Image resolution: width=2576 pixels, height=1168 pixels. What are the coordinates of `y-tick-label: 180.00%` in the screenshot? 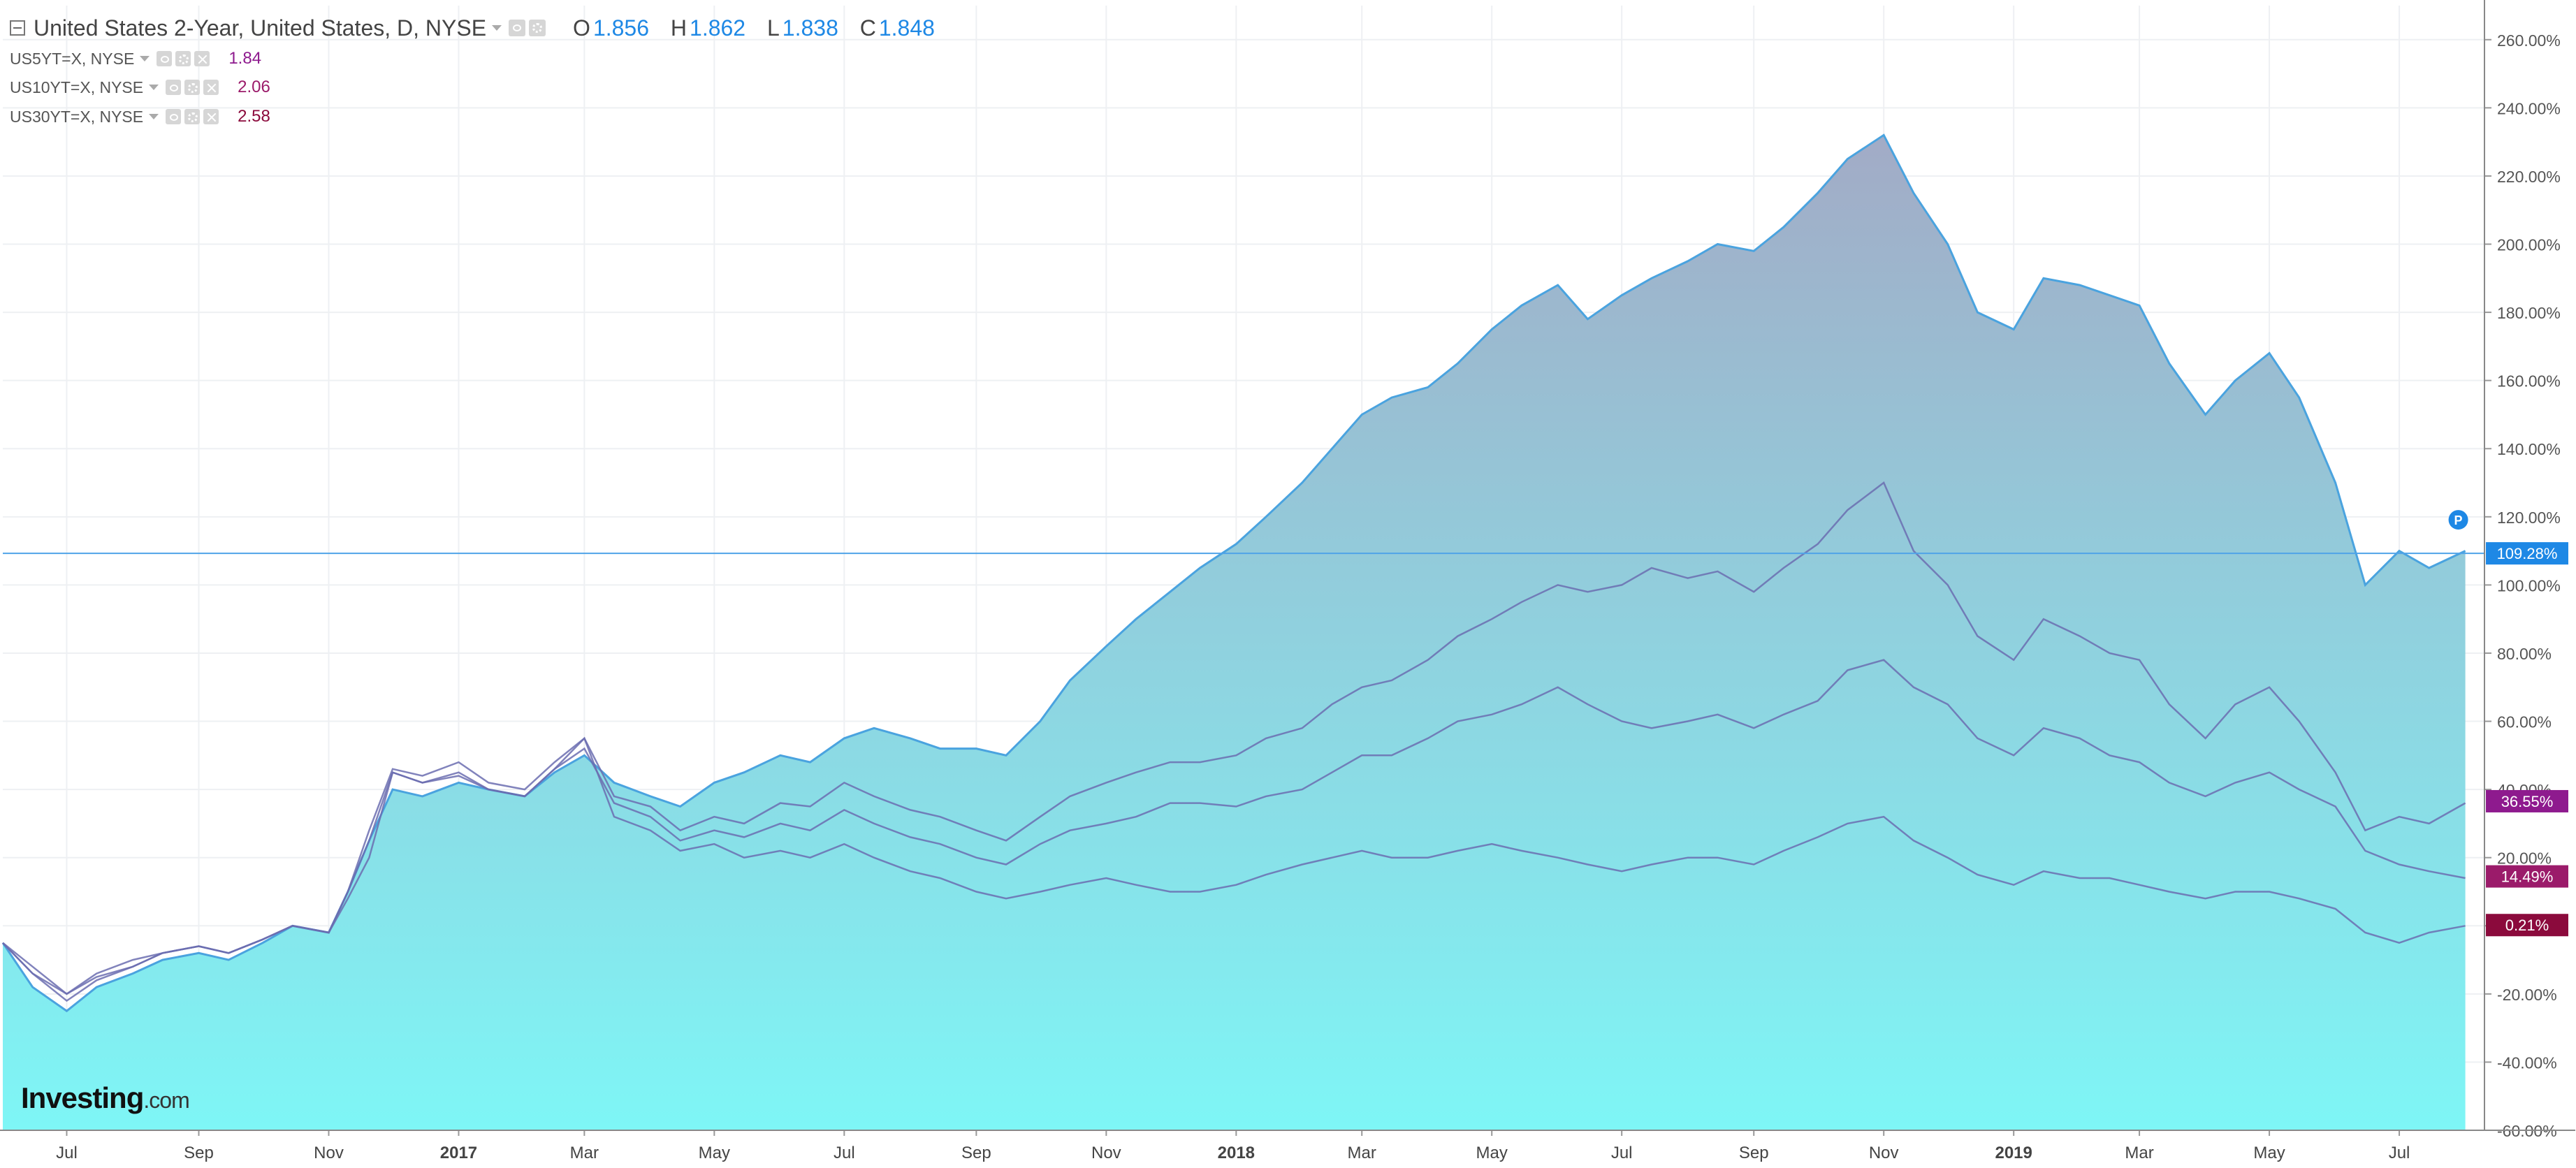 It's located at (2529, 313).